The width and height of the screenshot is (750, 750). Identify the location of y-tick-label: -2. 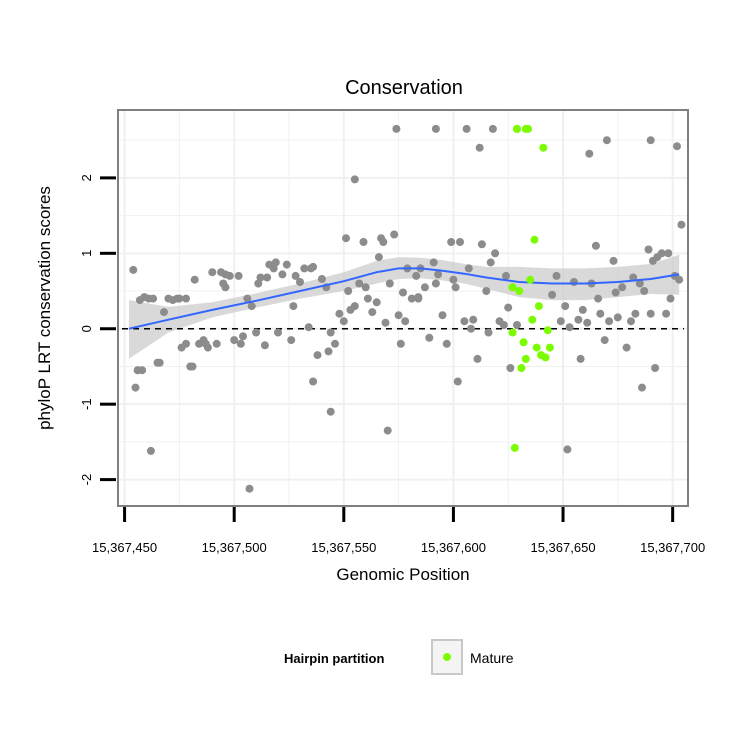
(86, 480).